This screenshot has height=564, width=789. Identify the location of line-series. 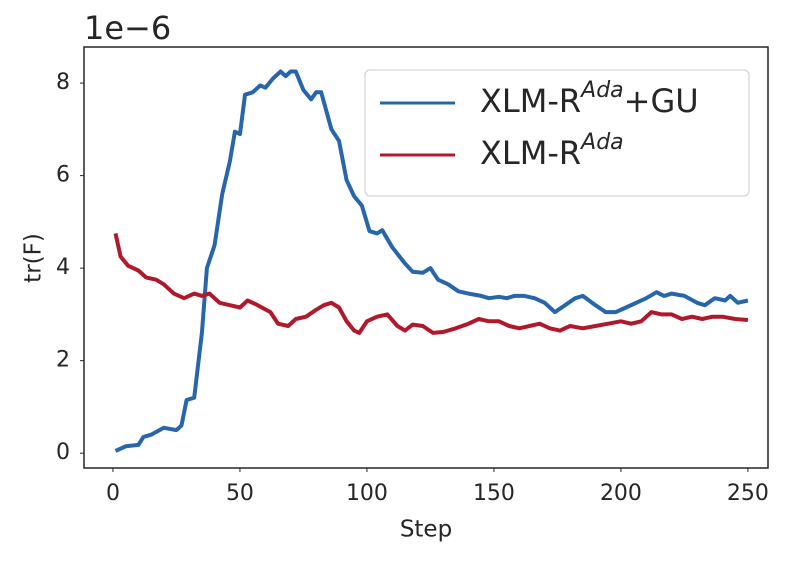
(431, 283).